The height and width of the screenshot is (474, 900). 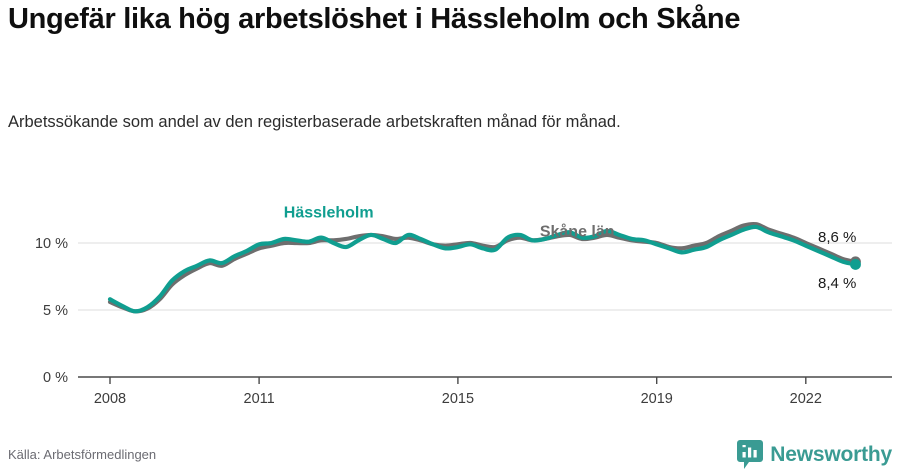 What do you see at coordinates (750, 454) in the screenshot?
I see `newsworthy-bar-chart-icon` at bounding box center [750, 454].